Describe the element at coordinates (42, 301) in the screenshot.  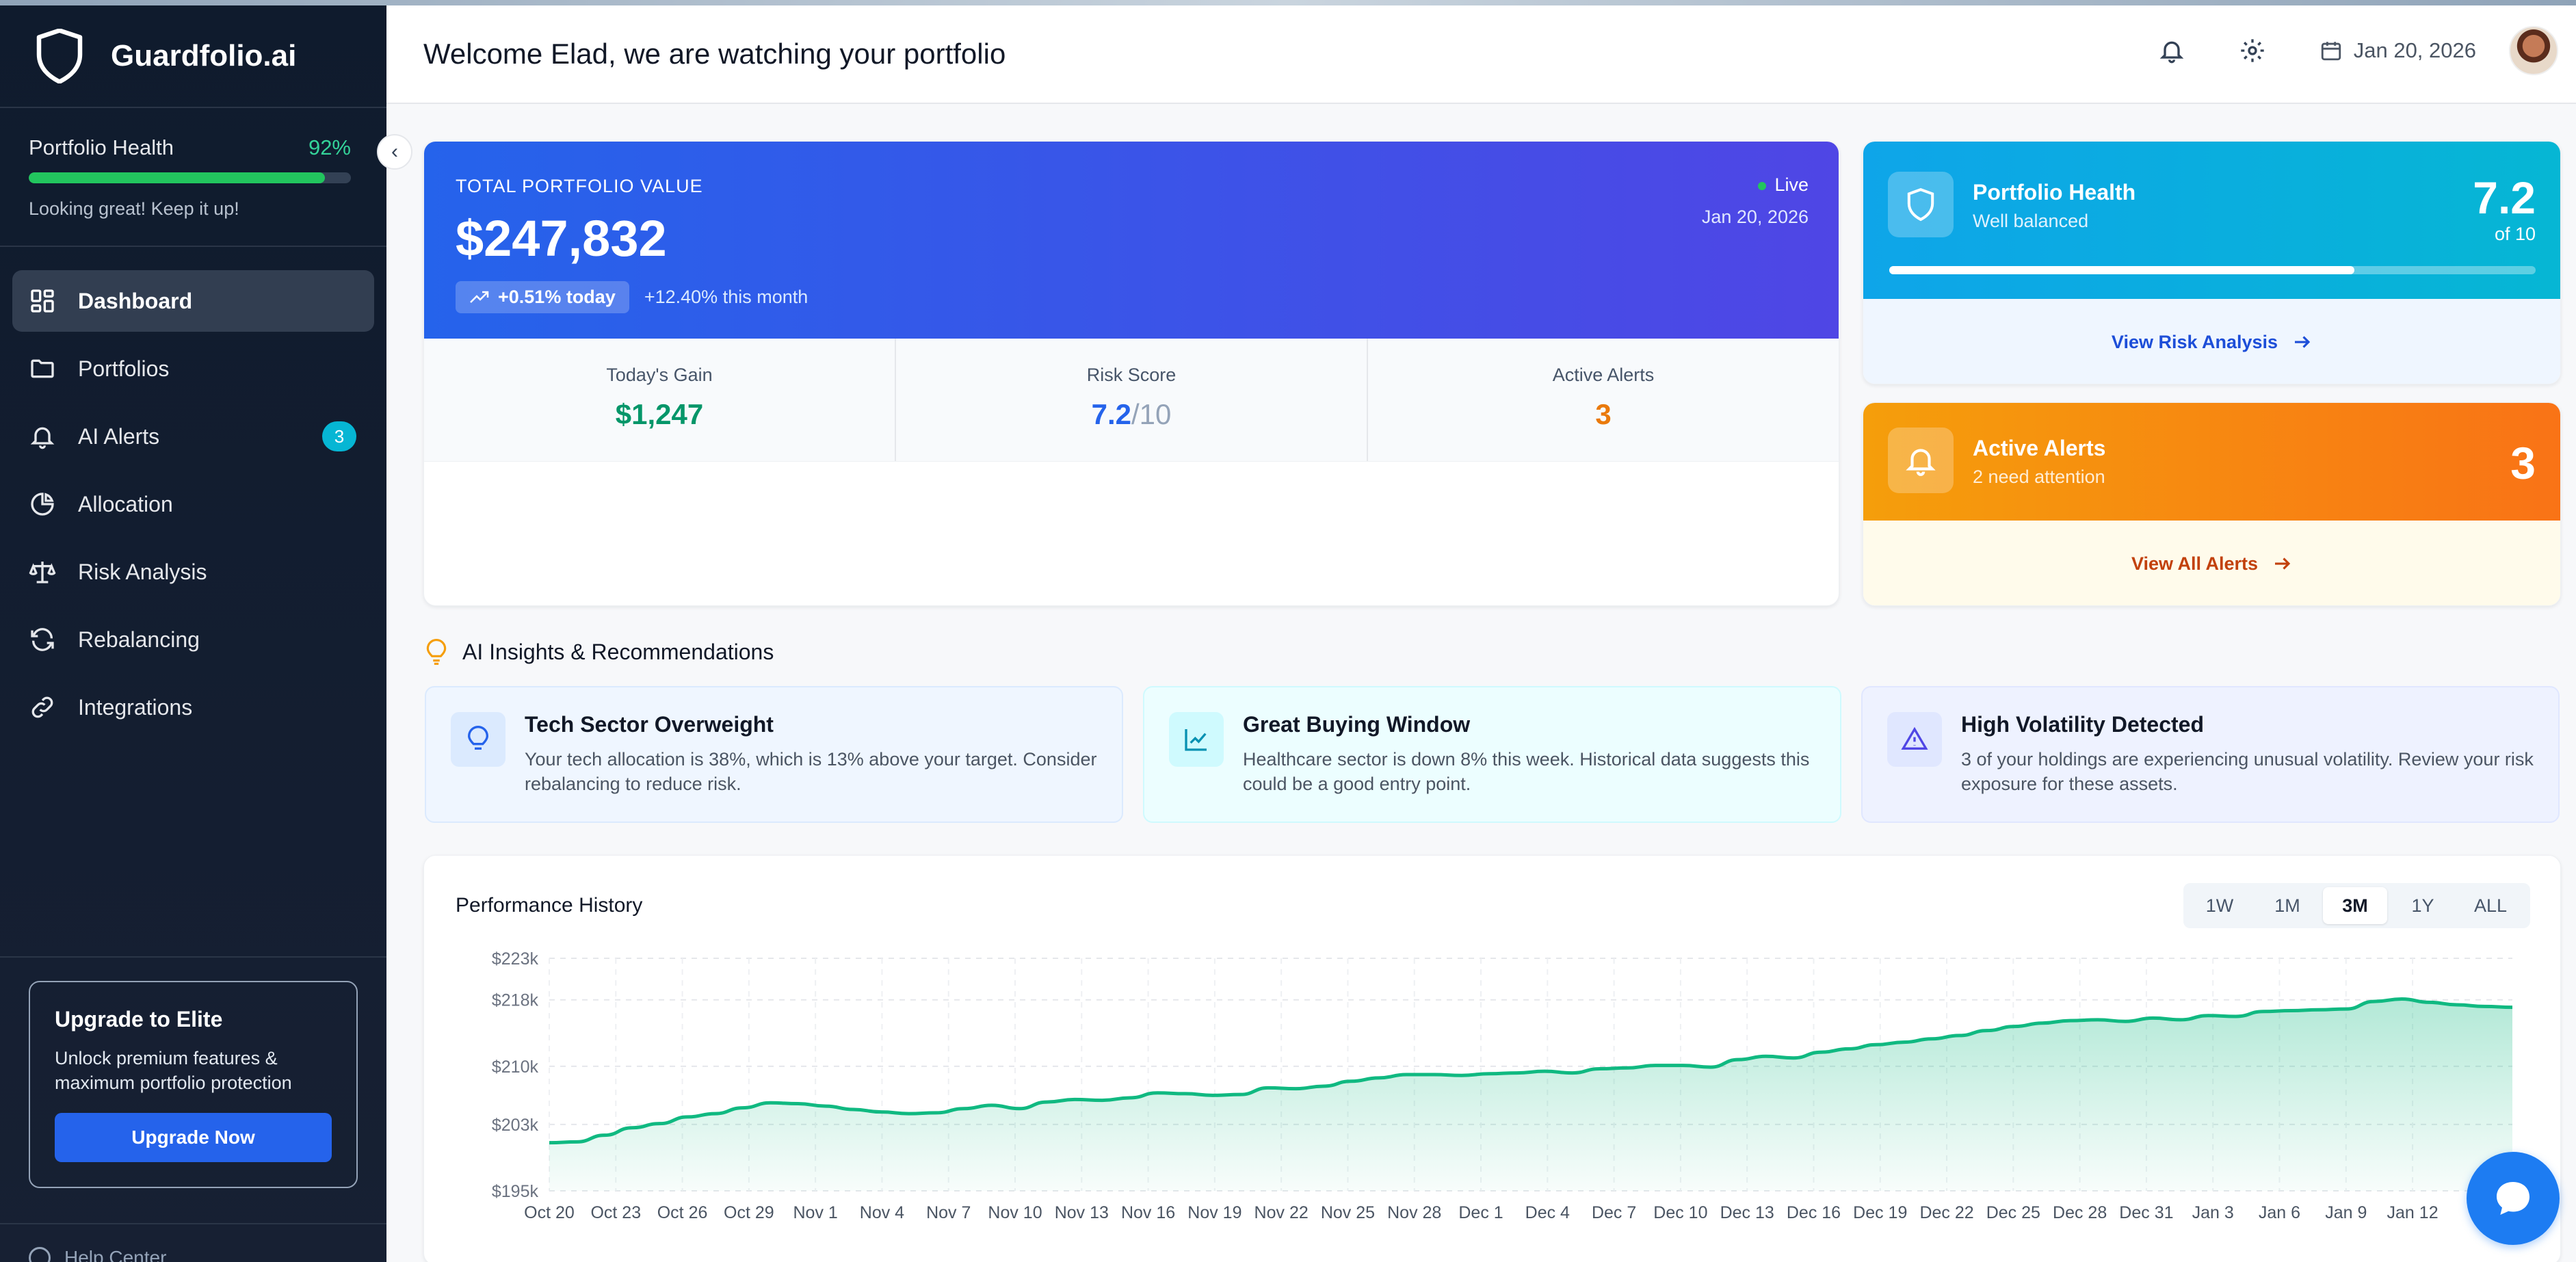
I see `dashboard-icon` at that location.